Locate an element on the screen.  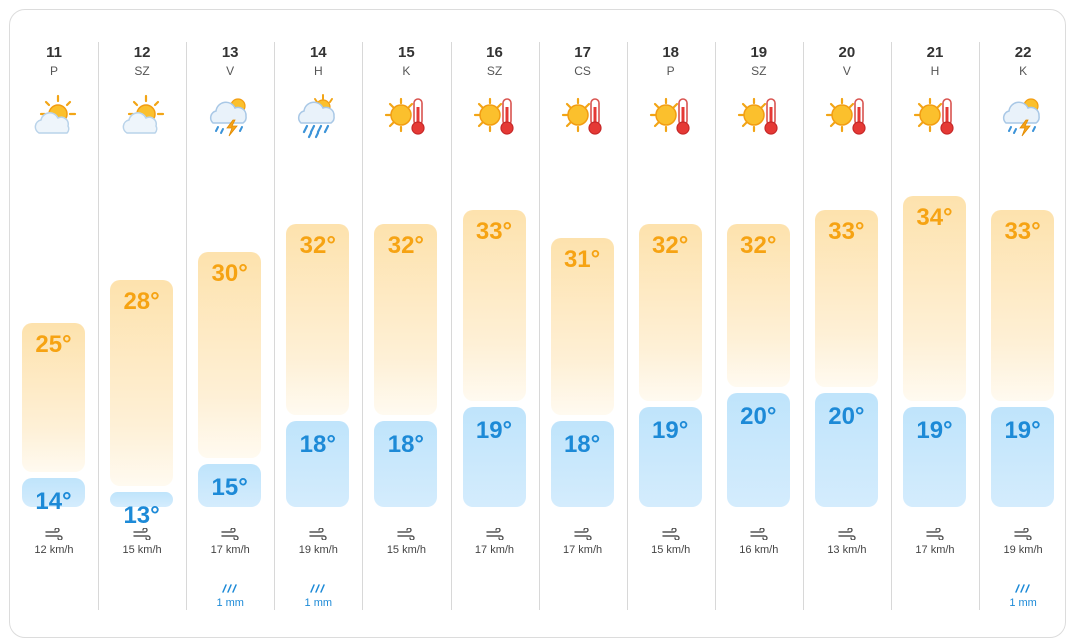
day-date: 14 is located at coordinates (318, 52).